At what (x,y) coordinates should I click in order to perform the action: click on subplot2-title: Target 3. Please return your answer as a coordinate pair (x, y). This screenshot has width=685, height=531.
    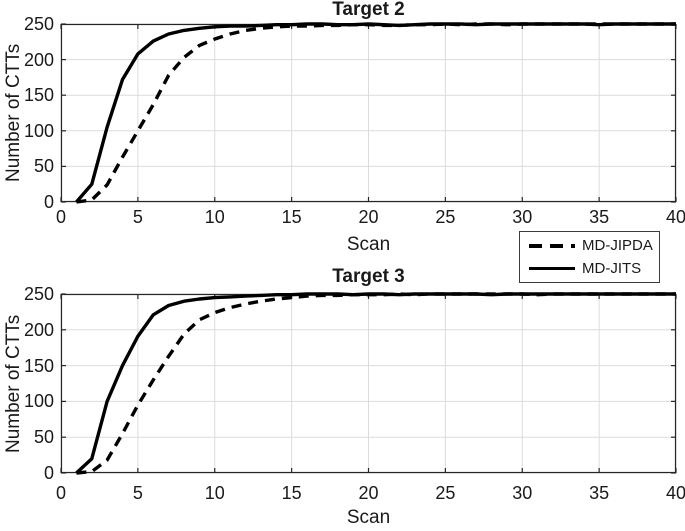
    Looking at the image, I should click on (368, 276).